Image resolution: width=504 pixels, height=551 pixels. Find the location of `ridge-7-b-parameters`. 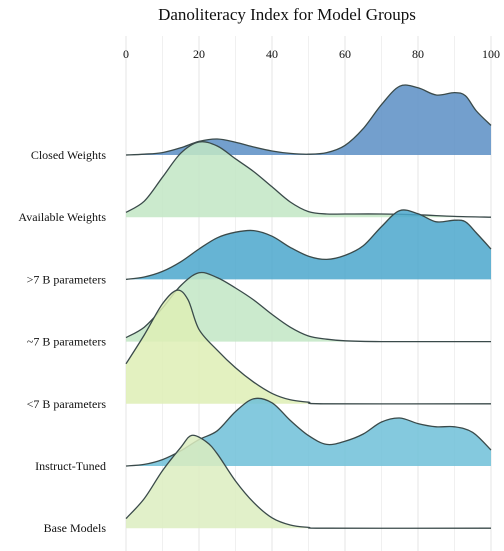

ridge-7-b-parameters is located at coordinates (308, 245).